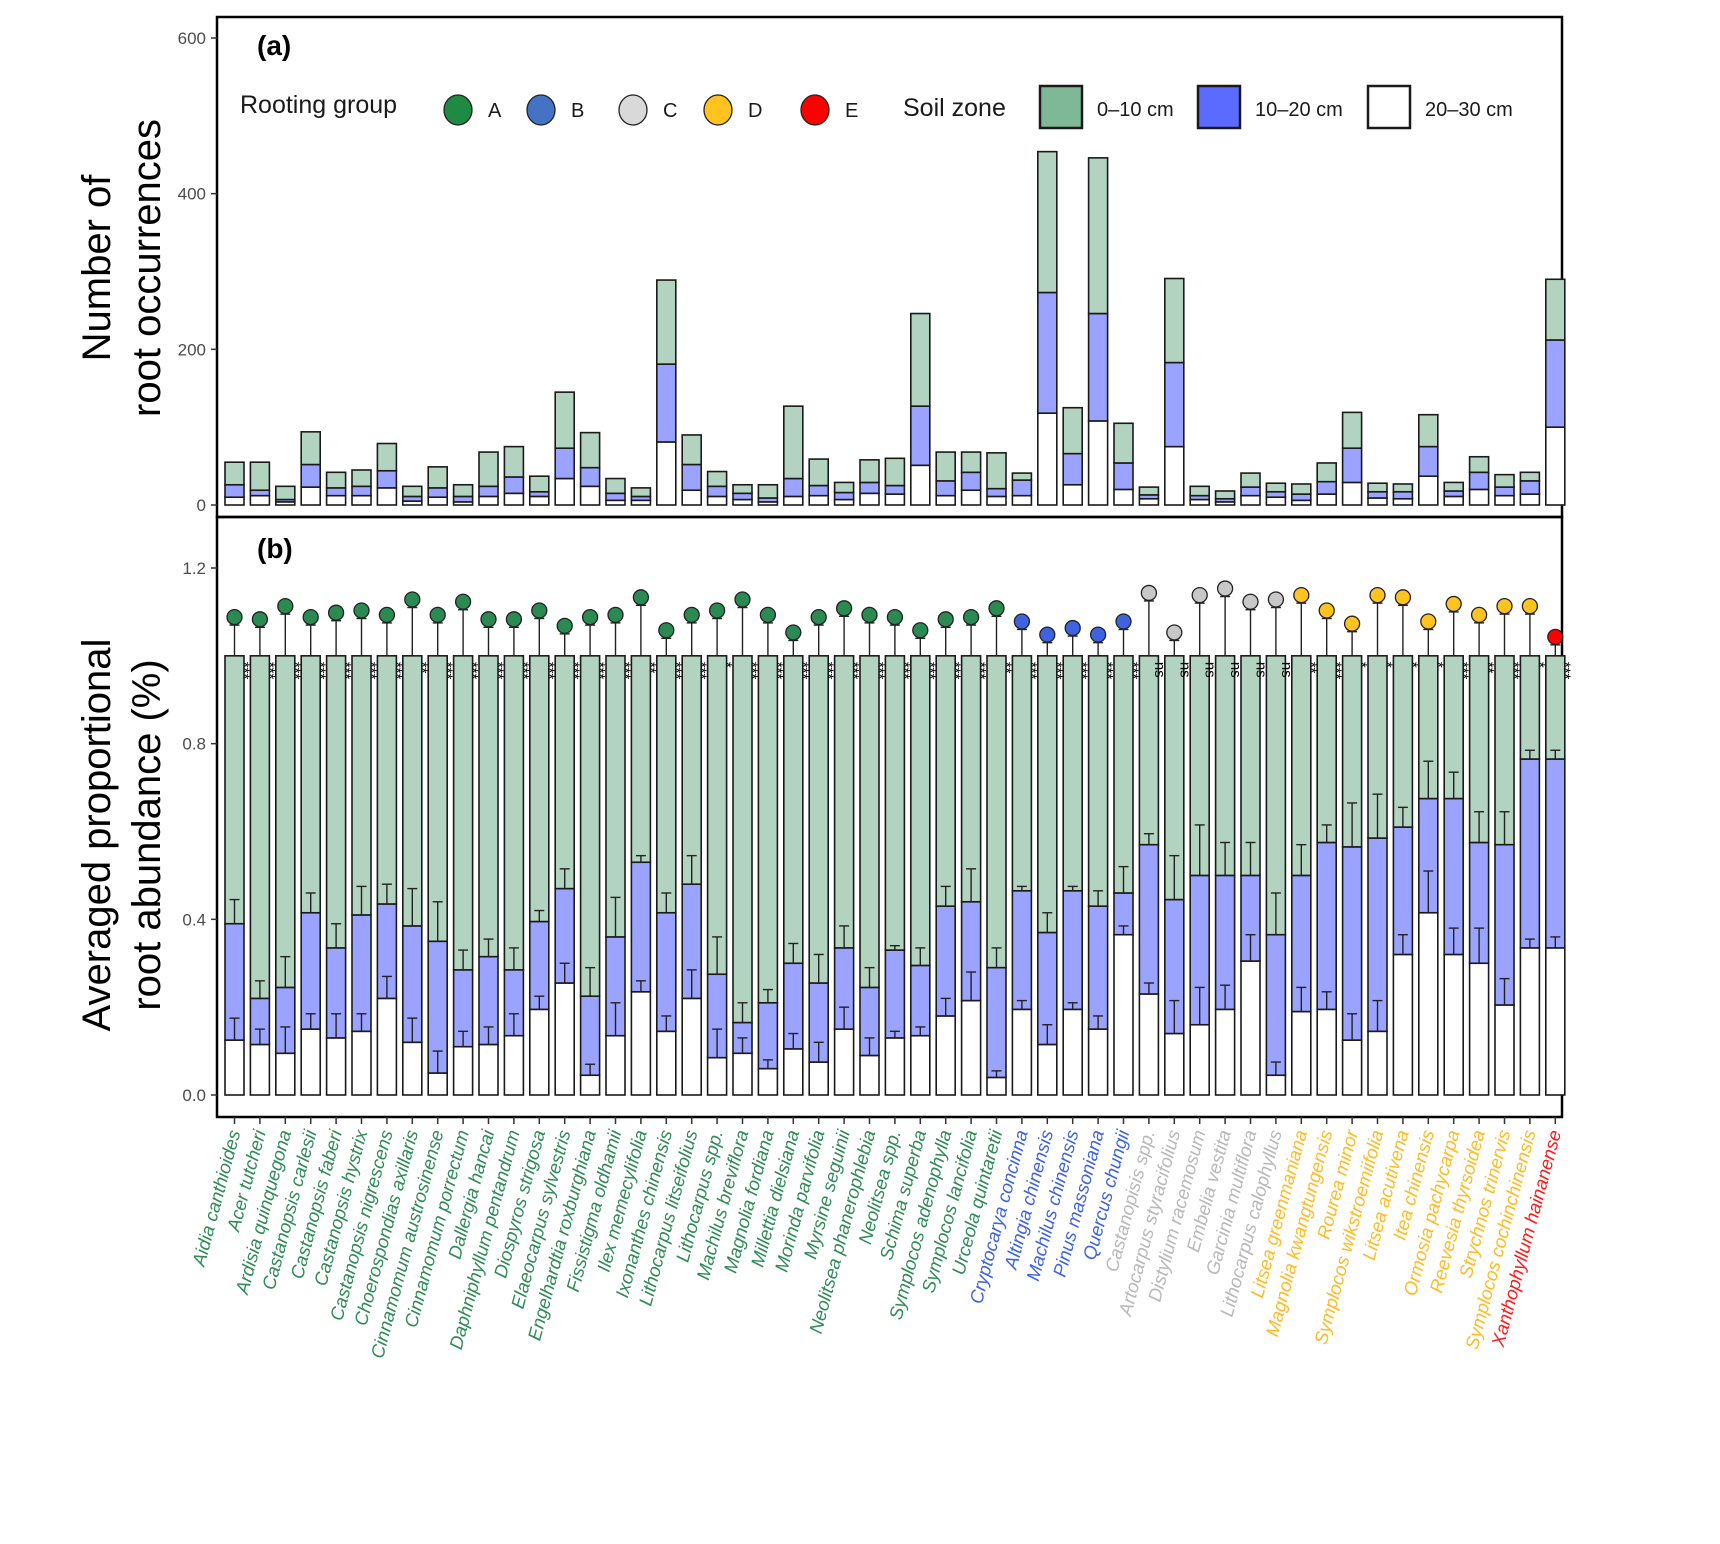 This screenshot has width=1720, height=1544. What do you see at coordinates (815, 110) in the screenshot?
I see `legend-group-e-icon` at bounding box center [815, 110].